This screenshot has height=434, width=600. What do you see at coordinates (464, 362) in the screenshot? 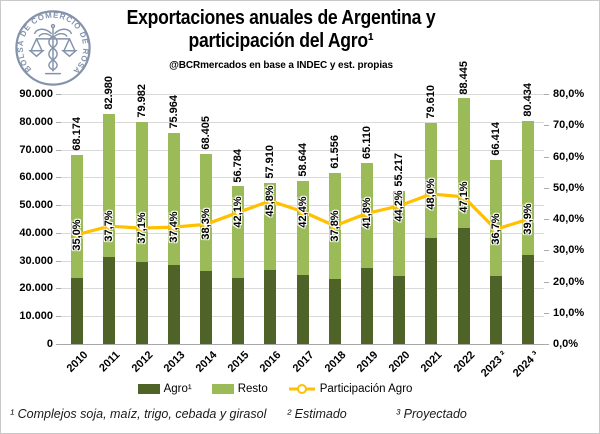
I see `x-axis-label: 2022` at bounding box center [464, 362].